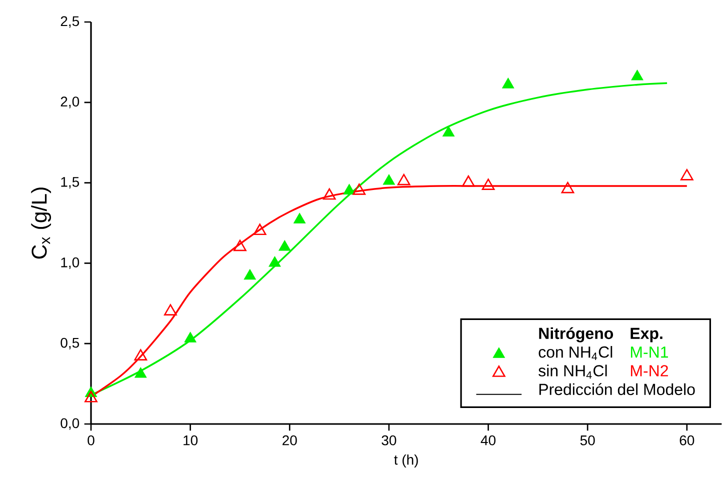  What do you see at coordinates (70, 263) in the screenshot?
I see `y-tick-label: 1,0` at bounding box center [70, 263].